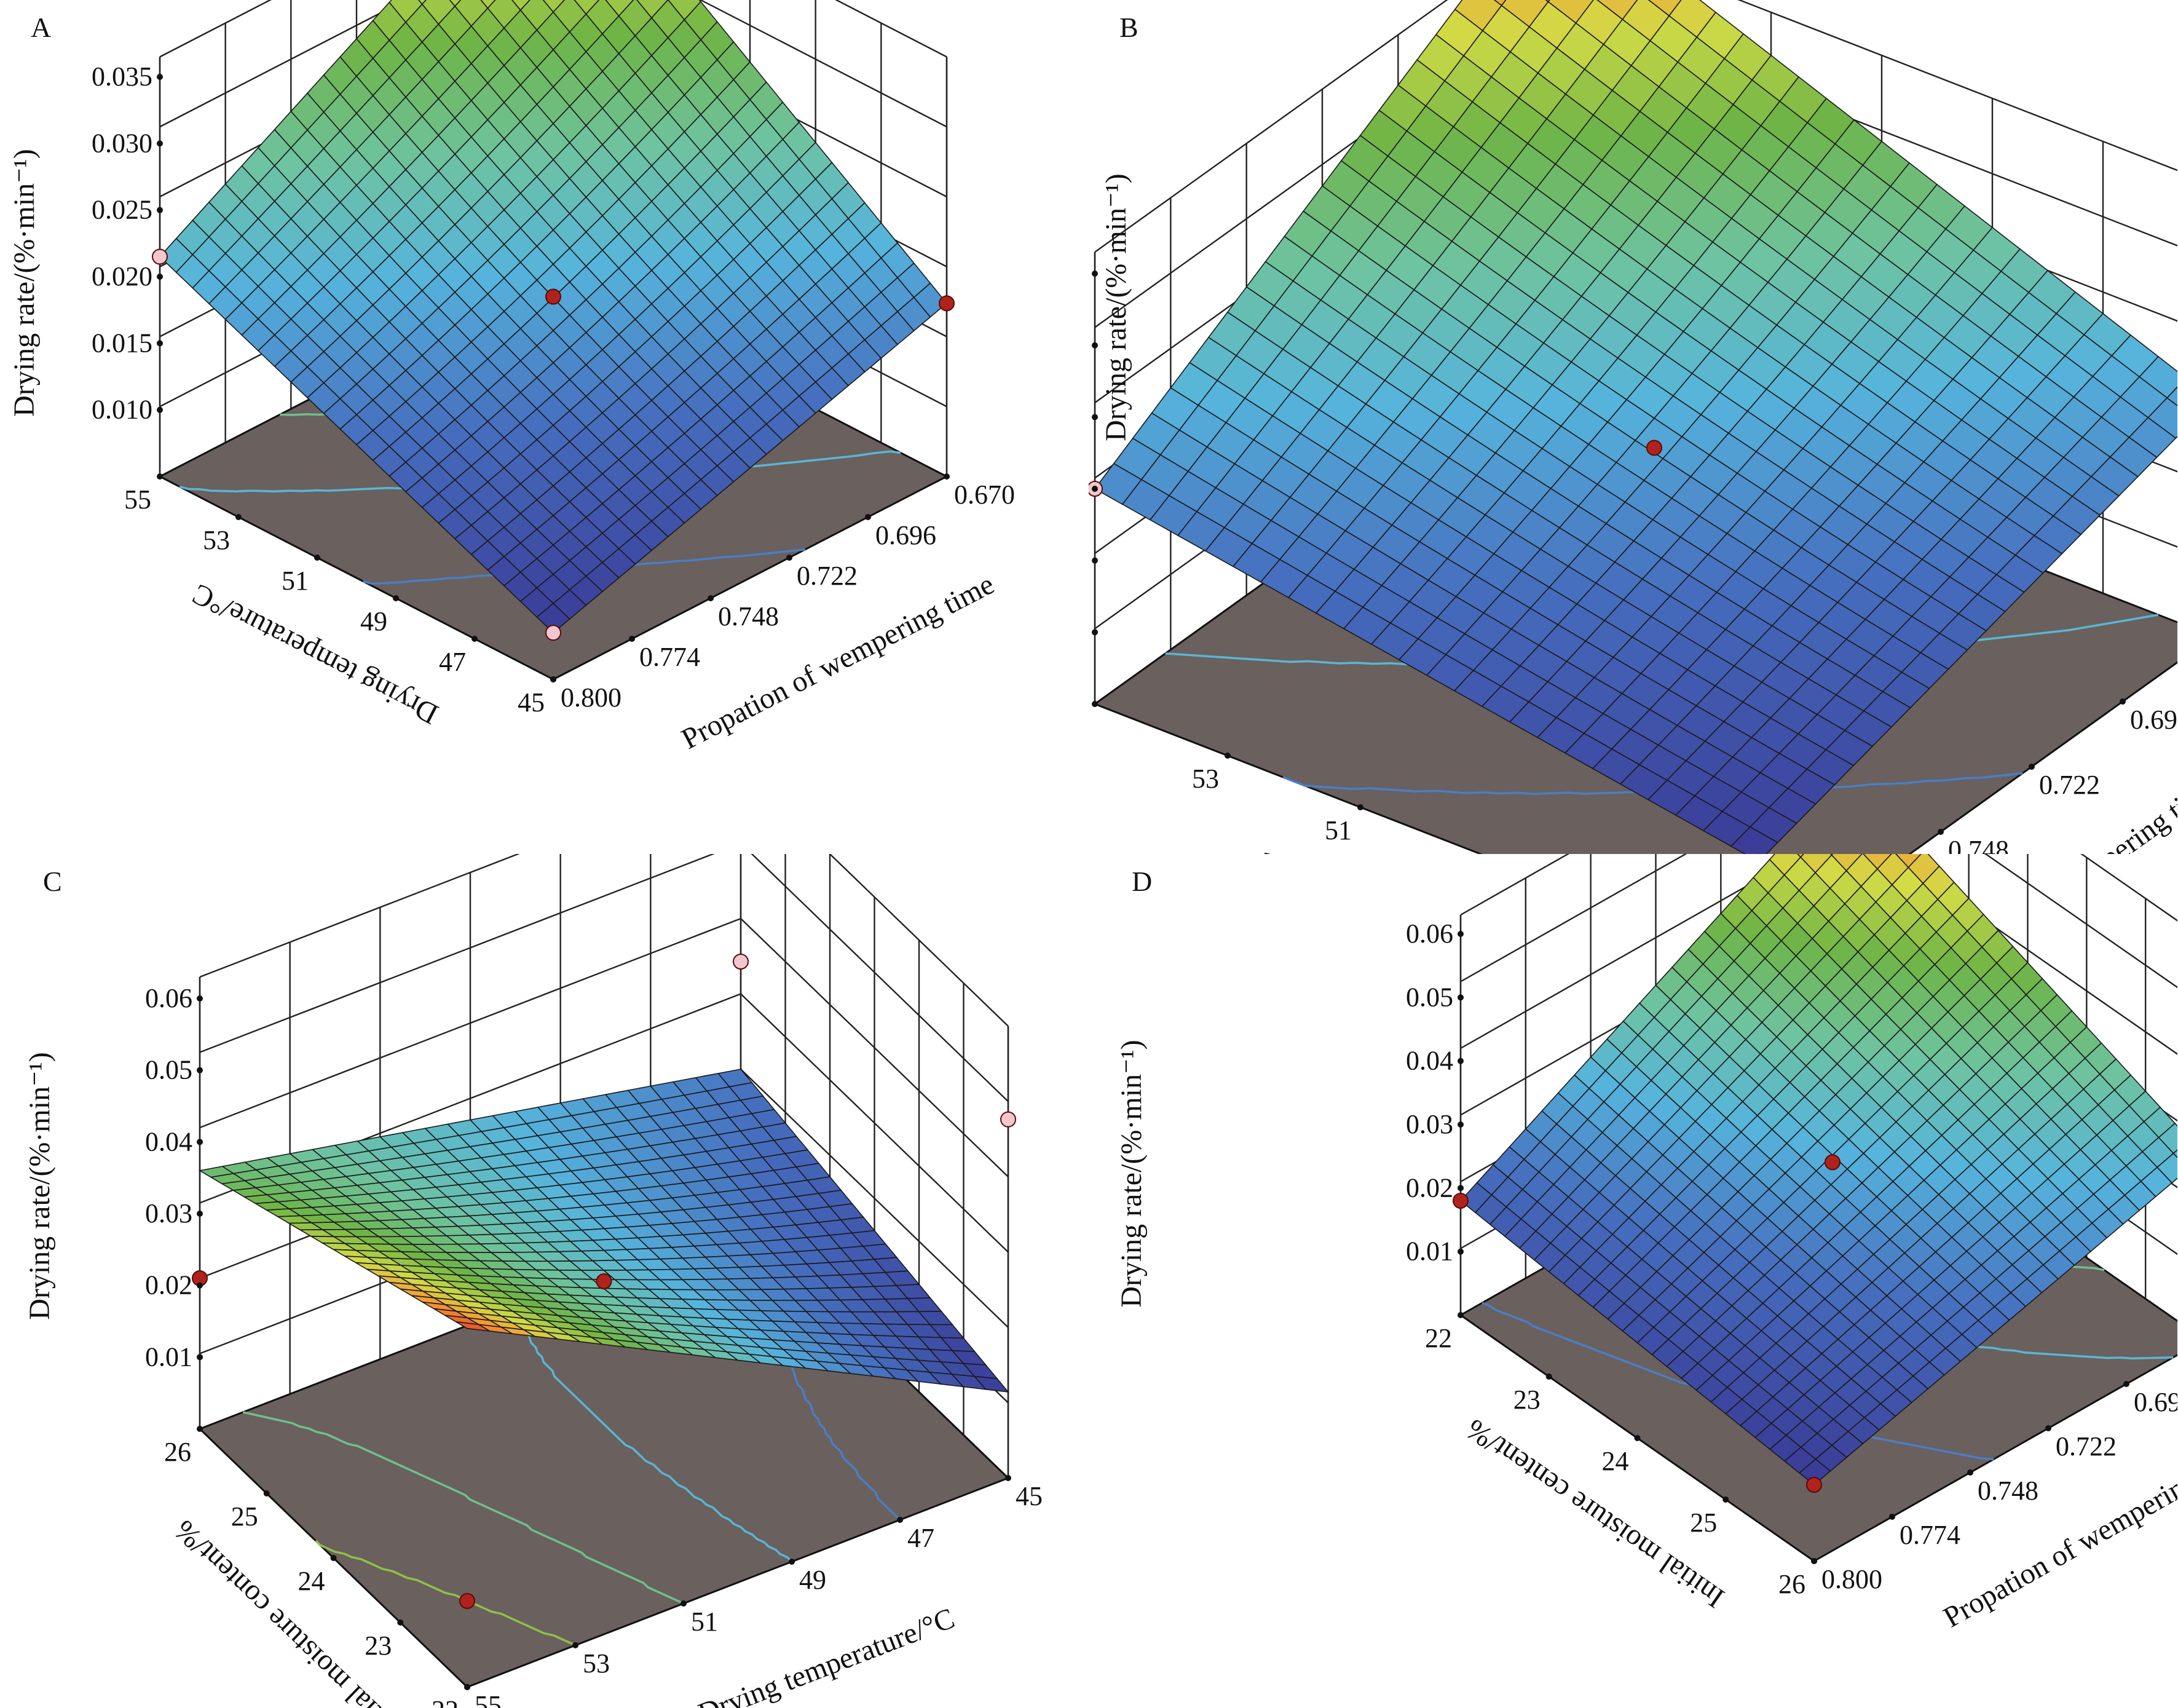 The image size is (2178, 1708). I want to click on panel-letter: B, so click(1128, 27).